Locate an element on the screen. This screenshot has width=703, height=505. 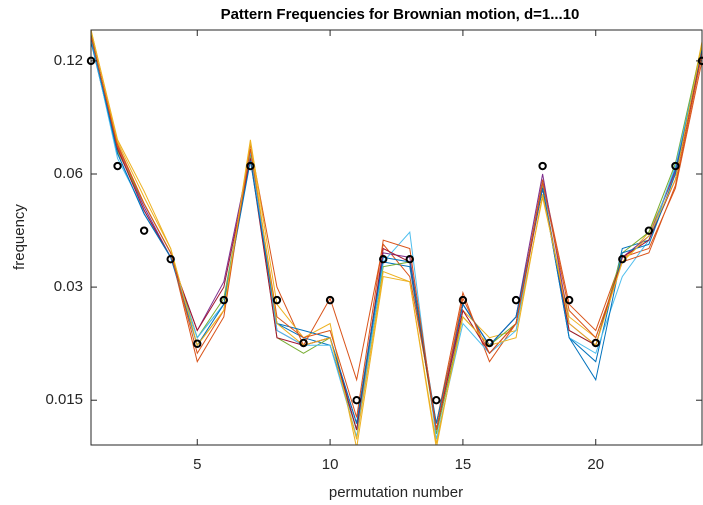
y-axis-label: frequency is located at coordinates (19, 237).